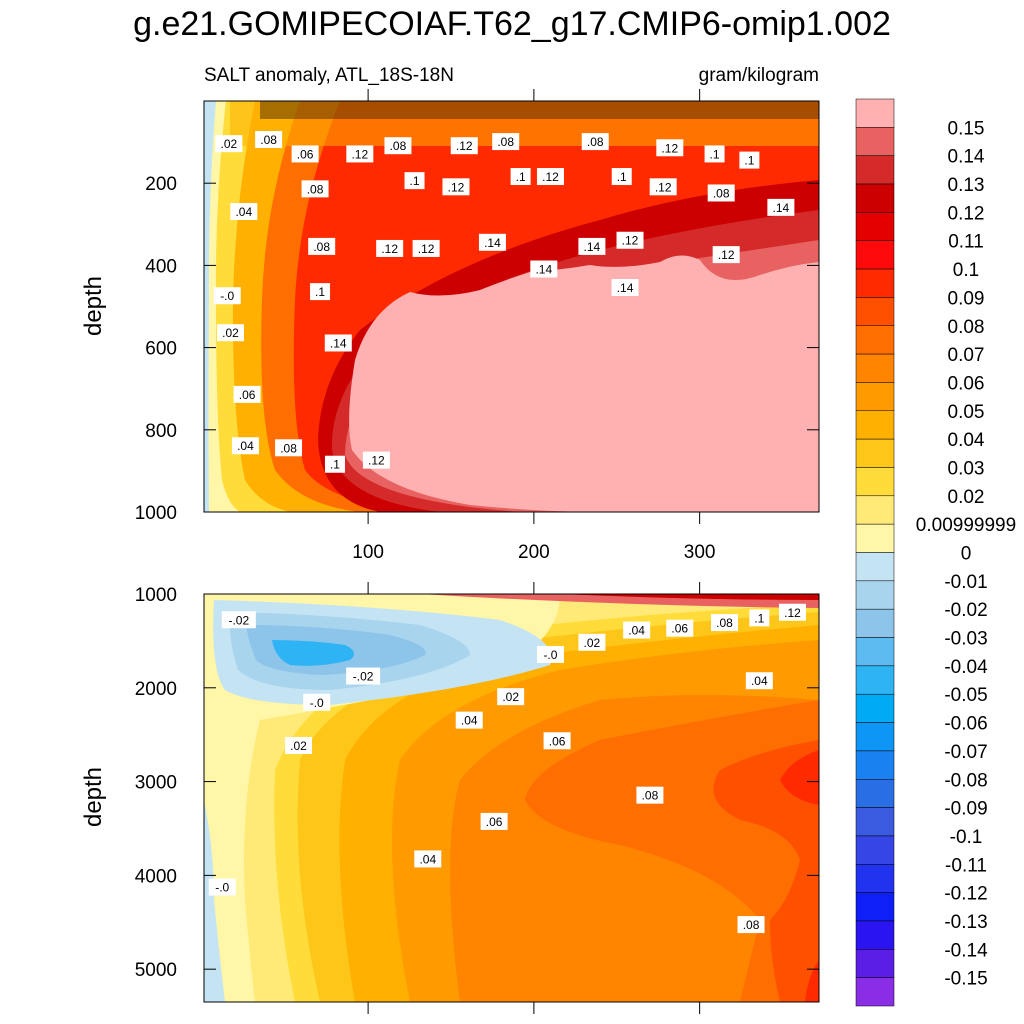  What do you see at coordinates (214, 901) in the screenshot?
I see `lower-band-negative-wall` at bounding box center [214, 901].